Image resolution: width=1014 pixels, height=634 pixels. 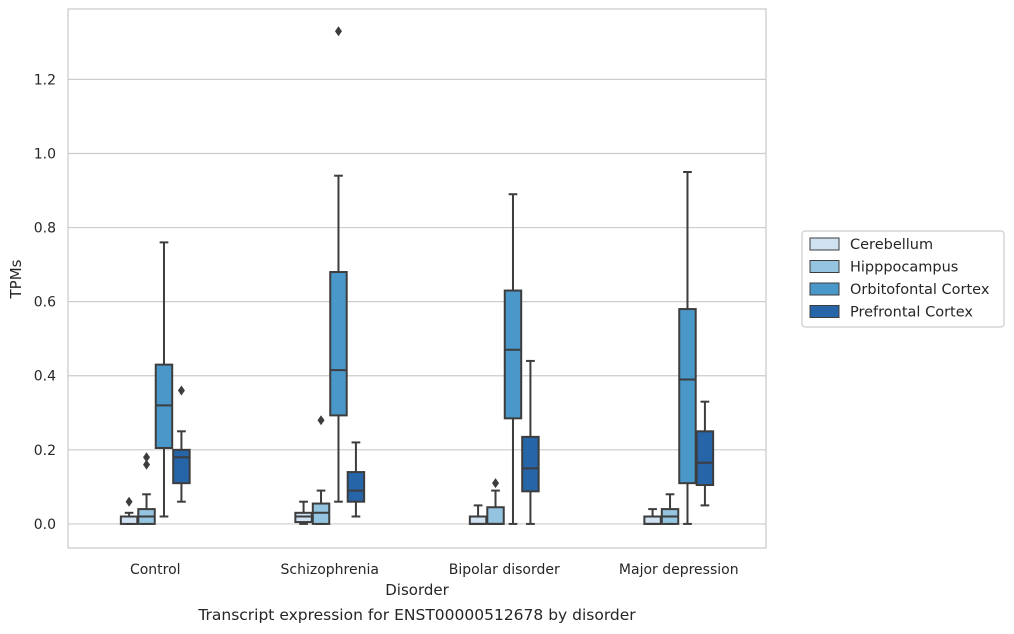 I want to click on y-tick-label: 0.8, so click(x=45, y=229).